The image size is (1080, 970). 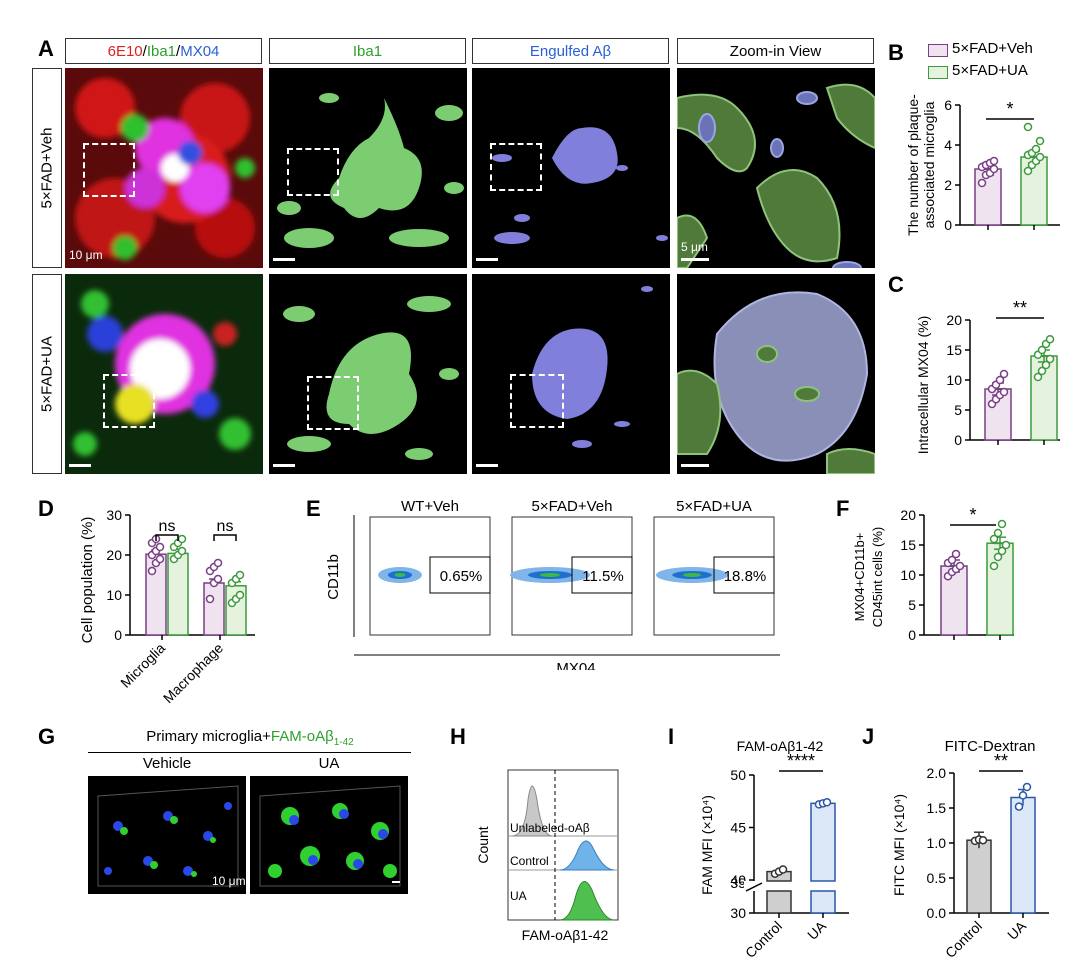 I want to click on y-tick-label: 5, so click(x=958, y=410).